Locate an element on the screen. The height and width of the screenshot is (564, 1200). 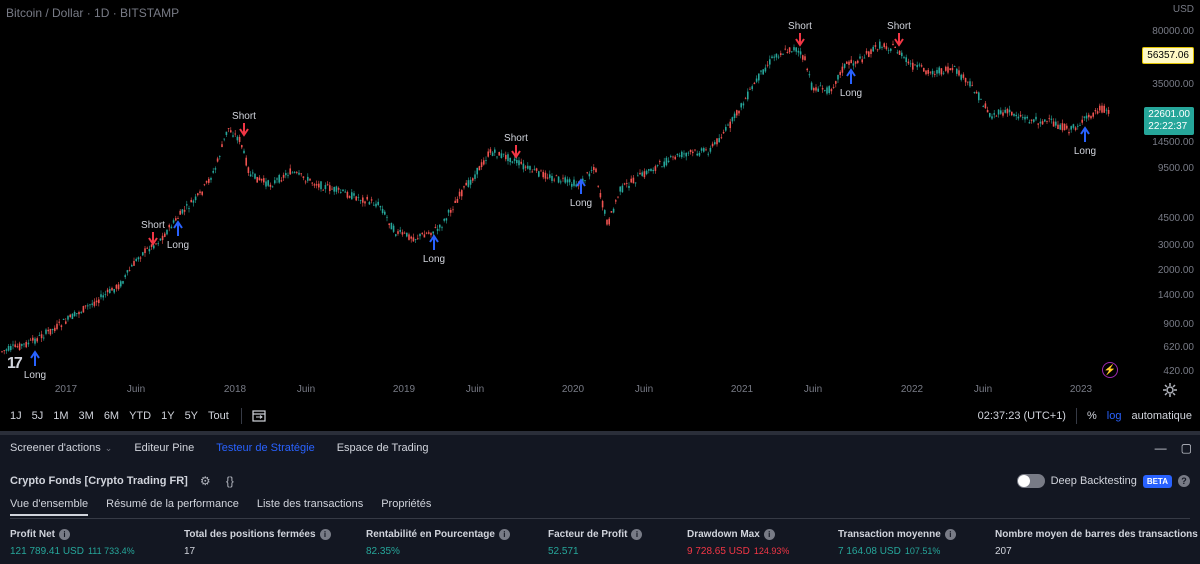
range-6m-button: 6M is located at coordinates (111, 416).